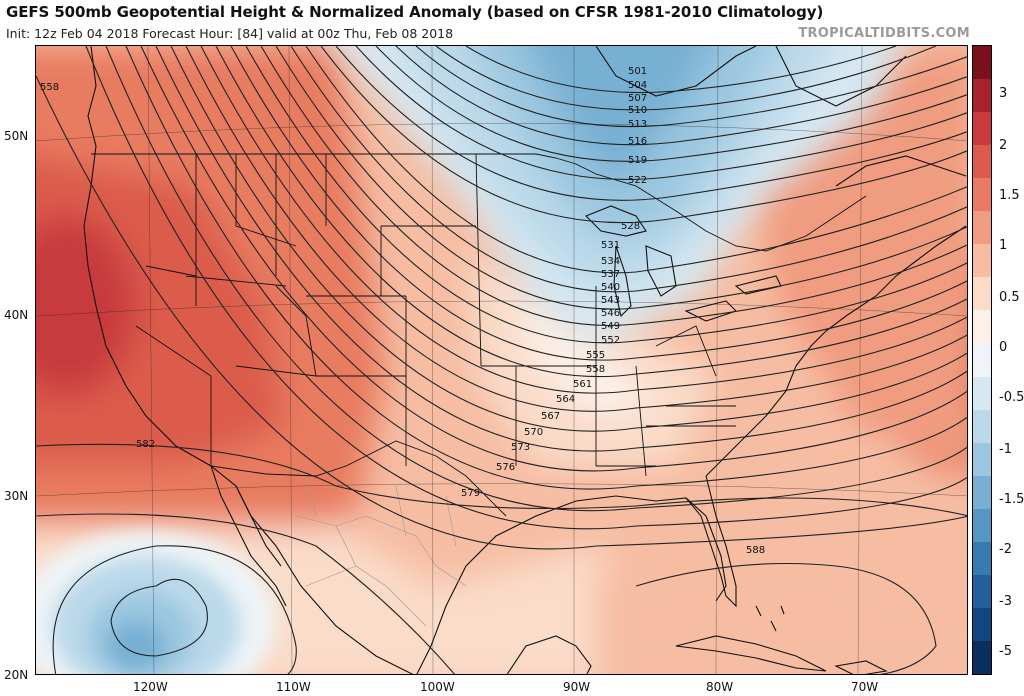 The height and width of the screenshot is (696, 1024). I want to click on lon-label: 80W, so click(720, 687).